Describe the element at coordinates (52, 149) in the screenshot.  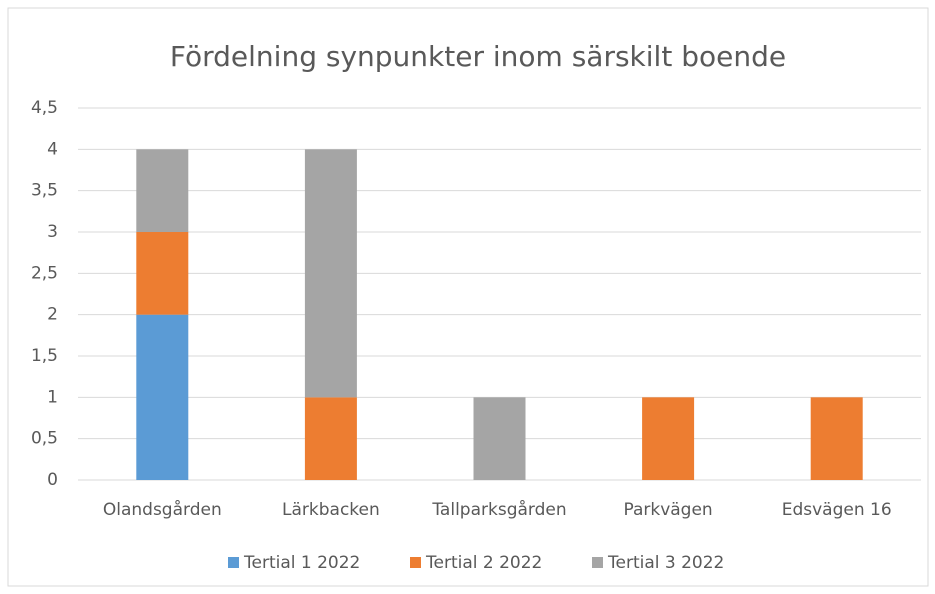
I see `y-tick-label: 4` at that location.